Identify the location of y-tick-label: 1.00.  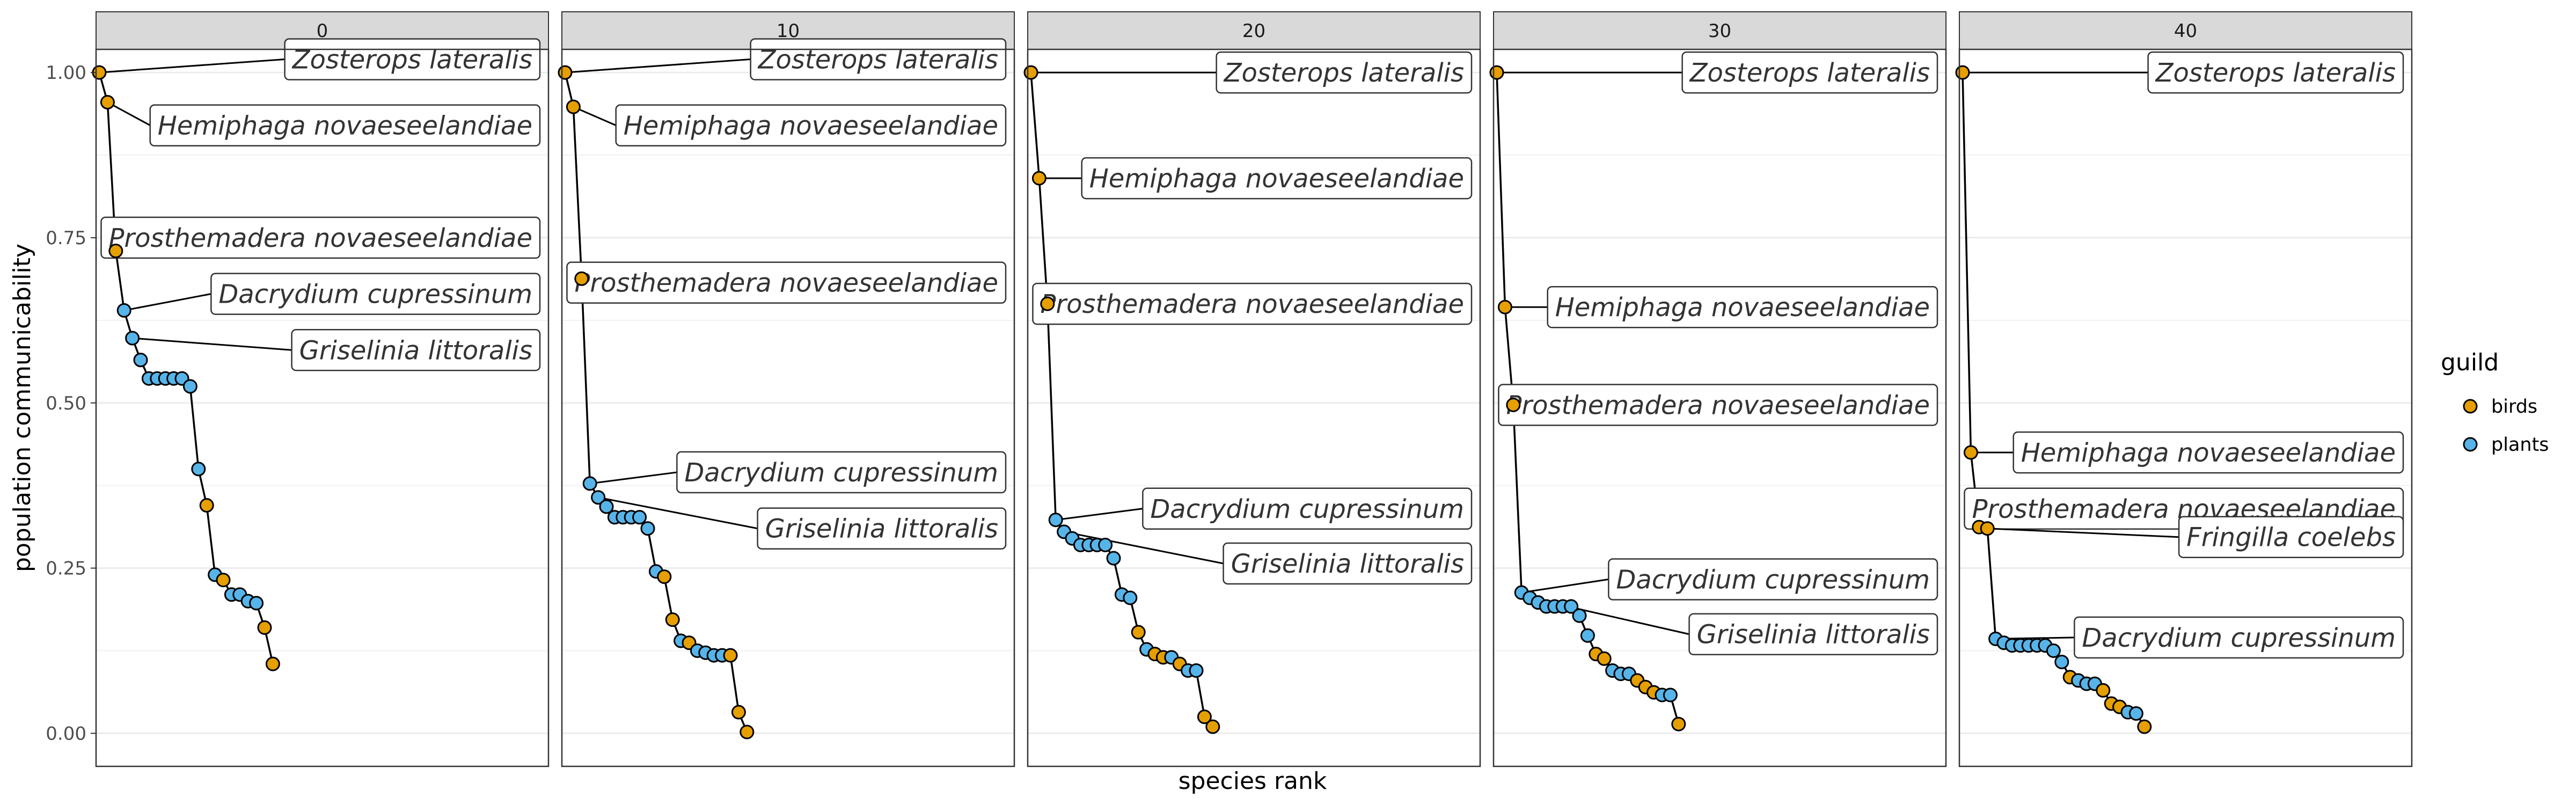
(66, 73).